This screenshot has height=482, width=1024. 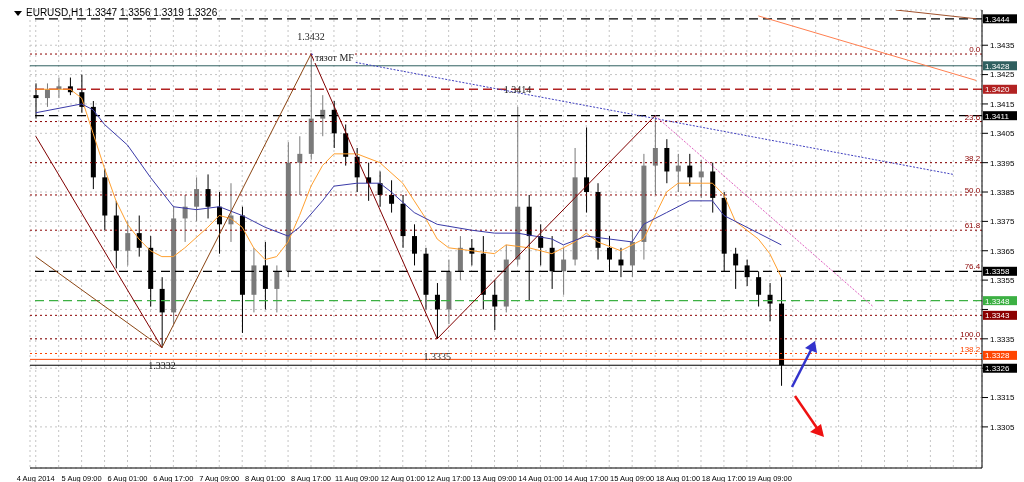 What do you see at coordinates (1003, 163) in the screenshot?
I see `y-tick-label: 1.3395` at bounding box center [1003, 163].